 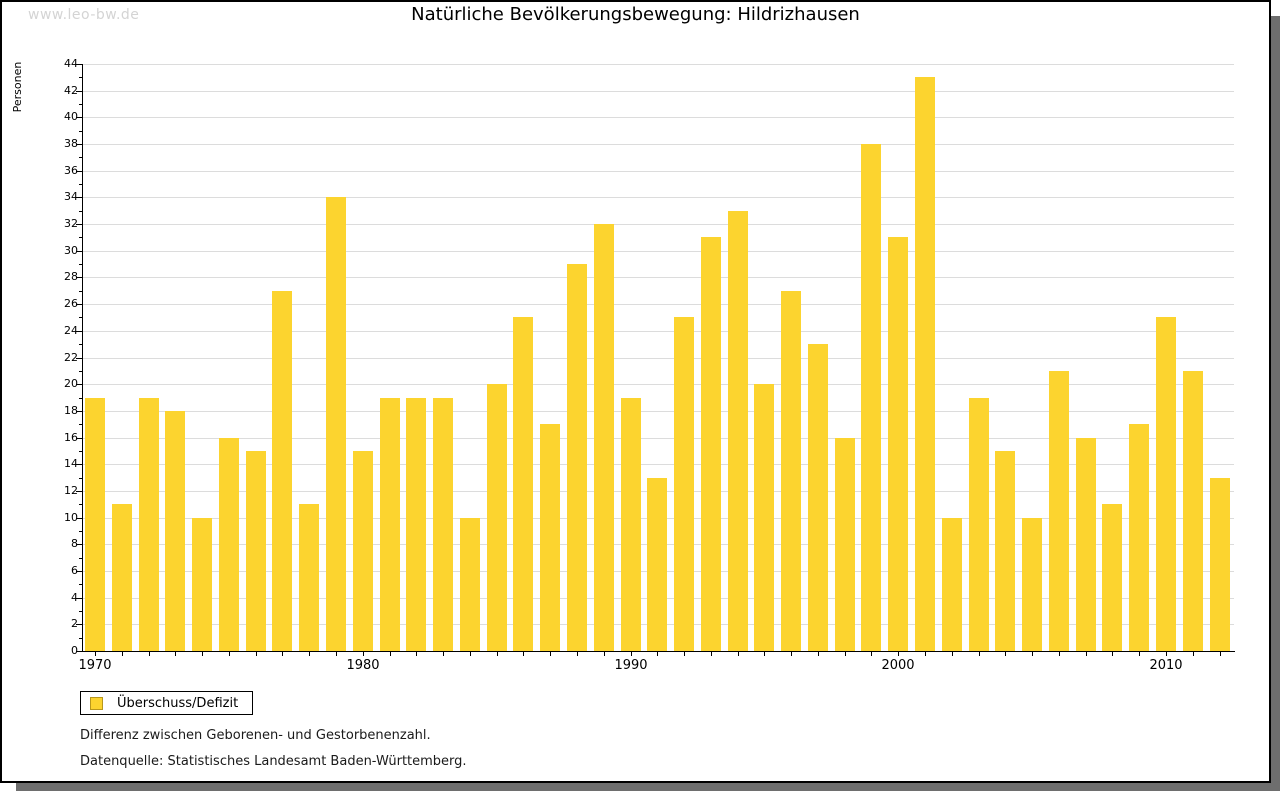 What do you see at coordinates (71, 90) in the screenshot?
I see `y-tick-label-42: 42` at bounding box center [71, 90].